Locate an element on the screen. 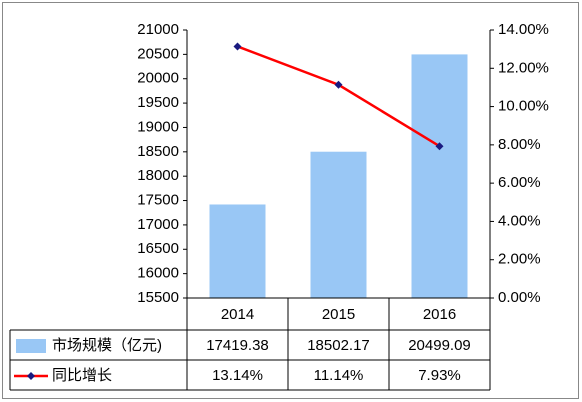 This screenshot has width=582, height=402. y2-tick-label: 8.00% is located at coordinates (519, 144).